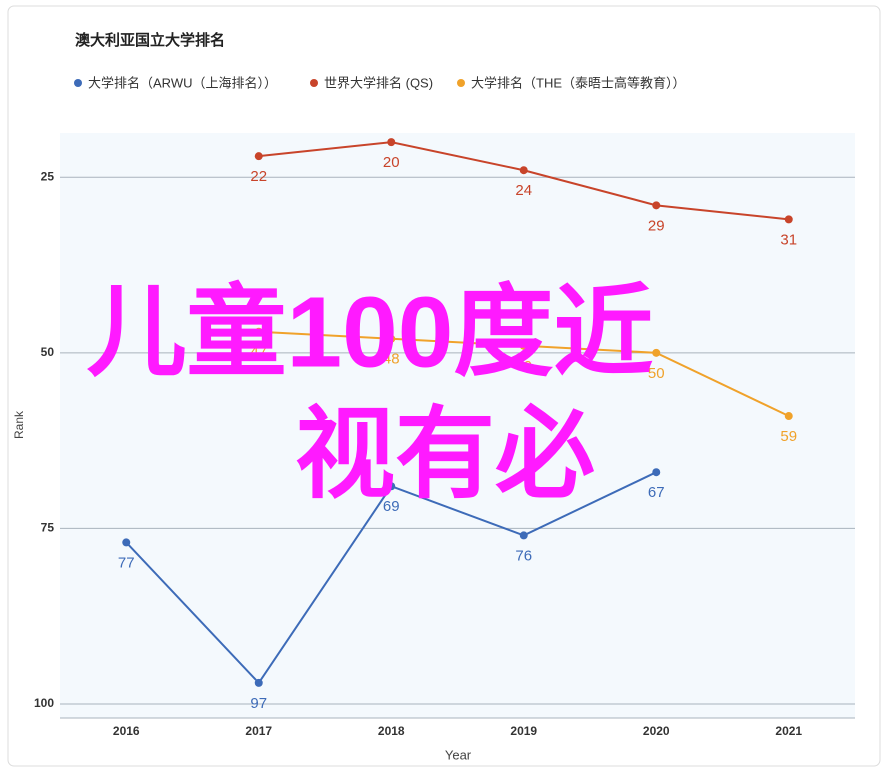  What do you see at coordinates (788, 731) in the screenshot?
I see `x-tick-label: 2021` at bounding box center [788, 731].